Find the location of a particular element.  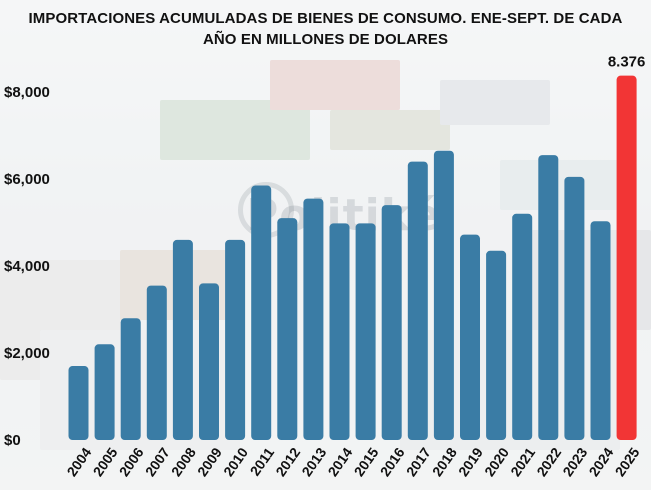

x-tick-label: 2013 is located at coordinates (313, 461).